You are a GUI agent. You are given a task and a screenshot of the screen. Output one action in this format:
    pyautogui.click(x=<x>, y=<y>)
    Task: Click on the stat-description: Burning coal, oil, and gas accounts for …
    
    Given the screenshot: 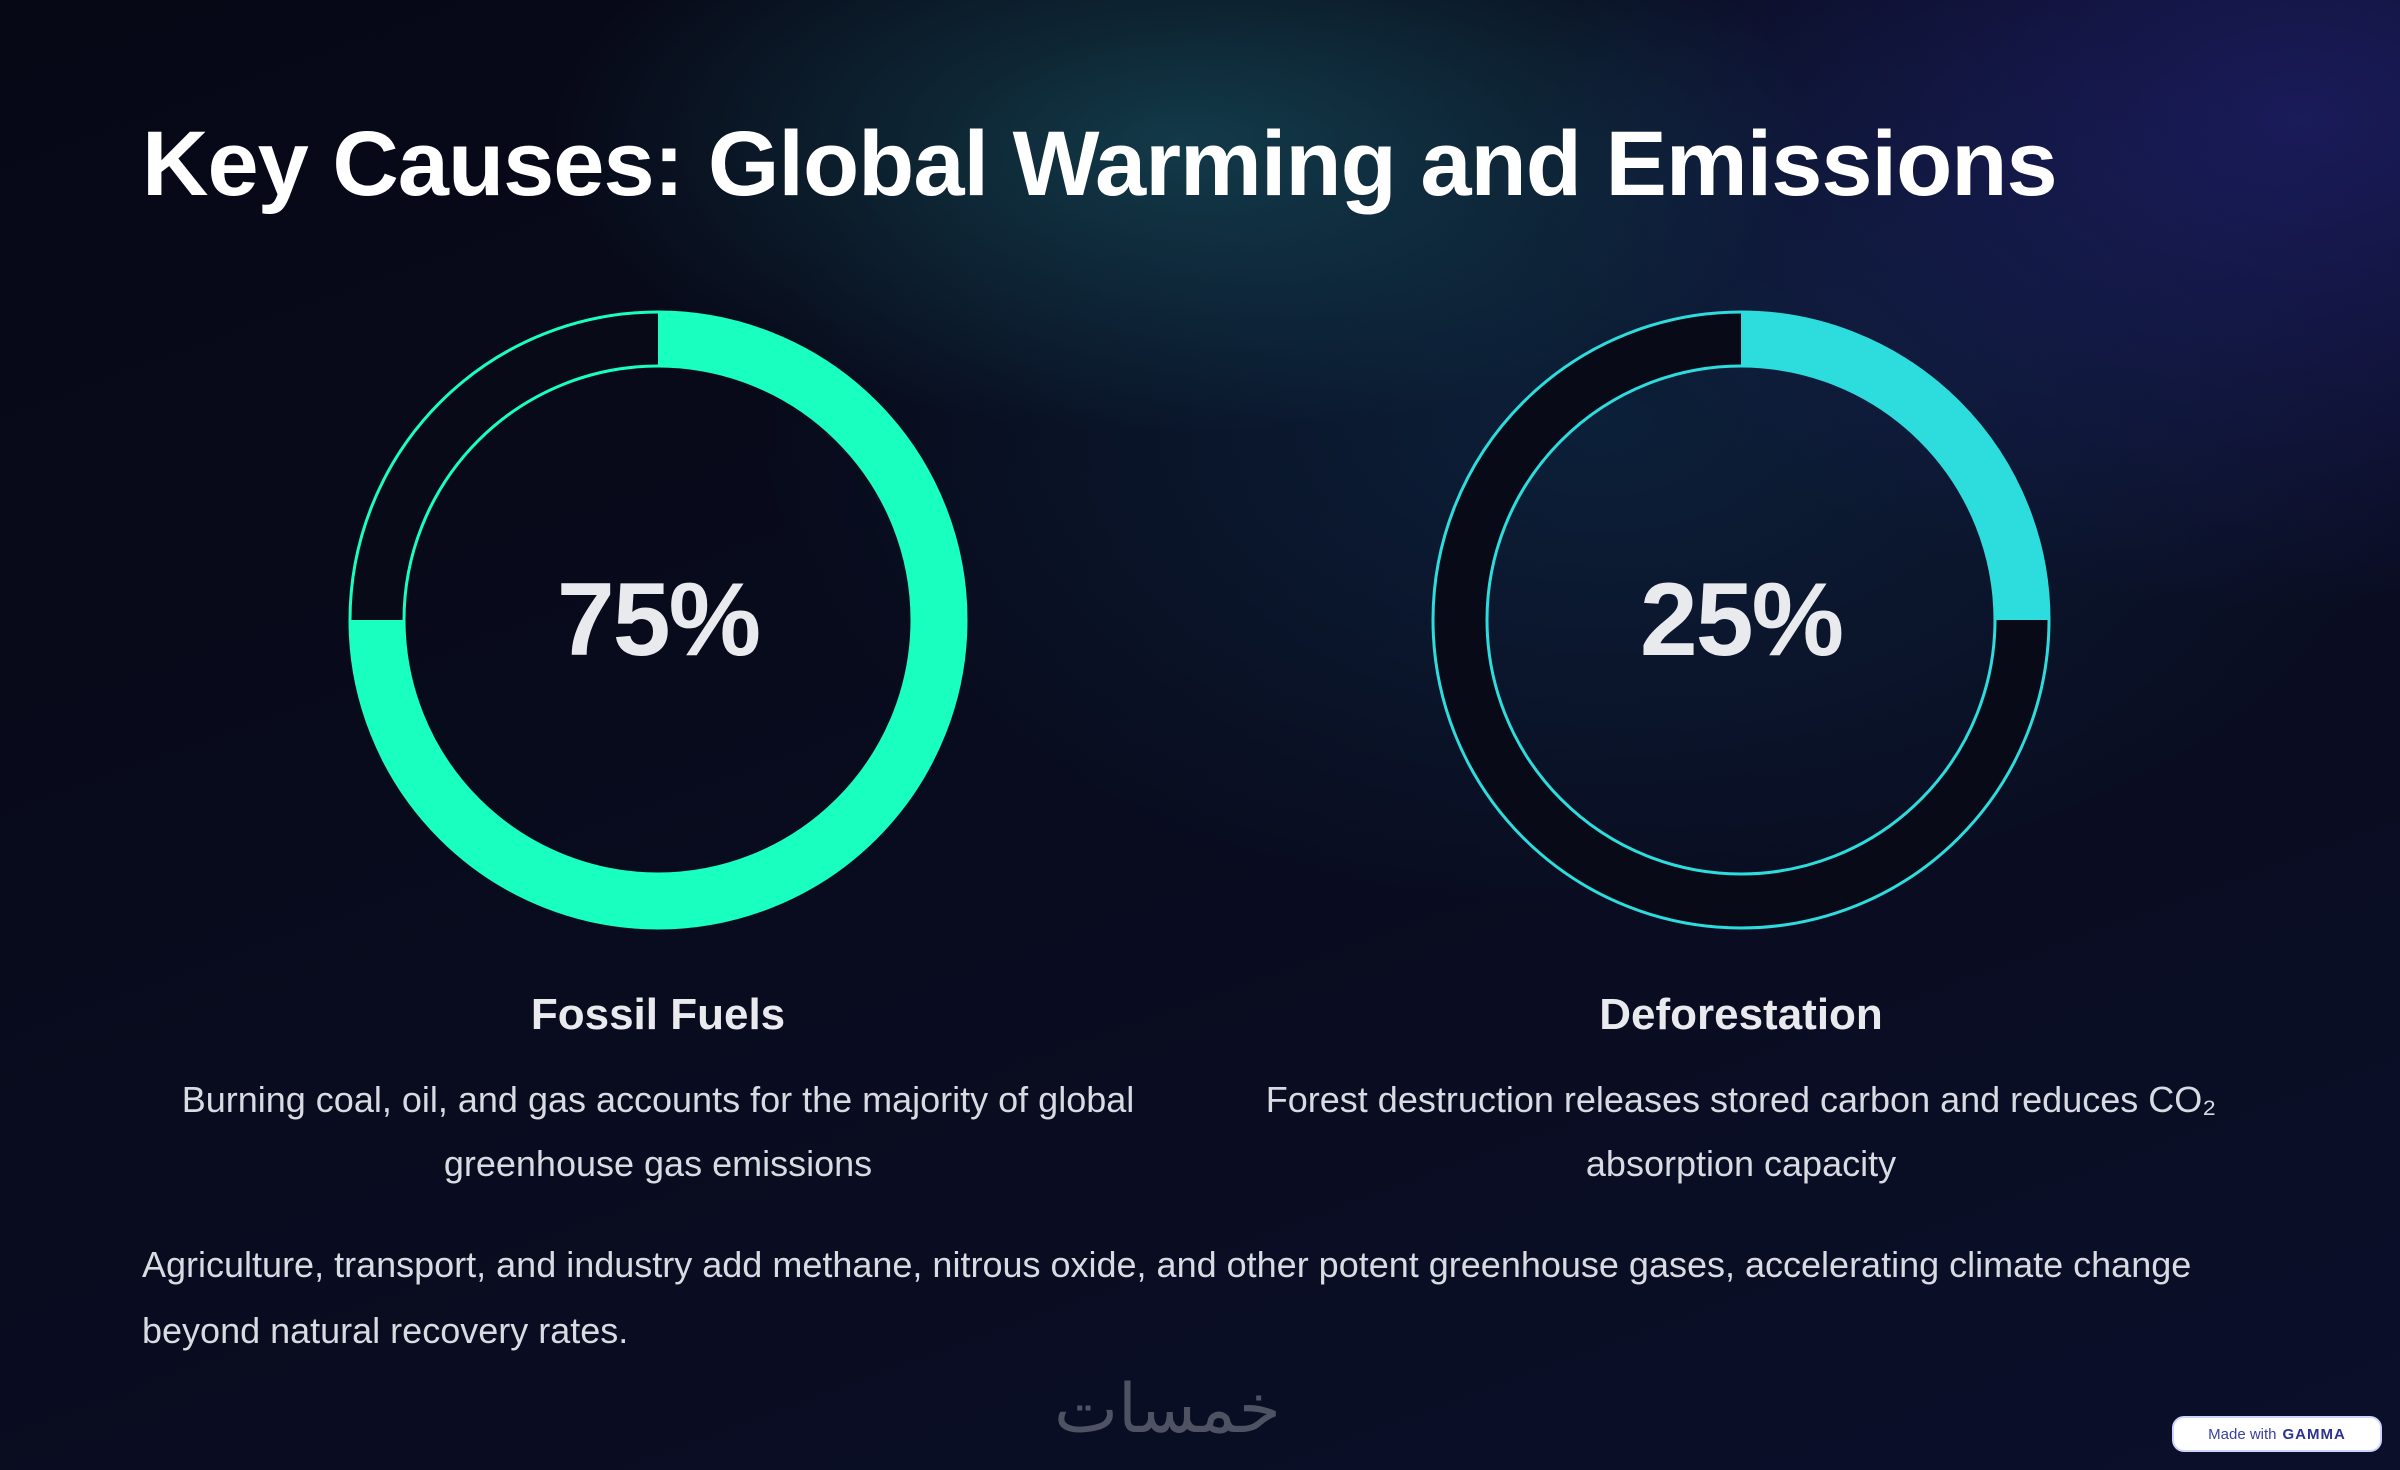 What is the action you would take?
    pyautogui.click(x=658, y=1131)
    